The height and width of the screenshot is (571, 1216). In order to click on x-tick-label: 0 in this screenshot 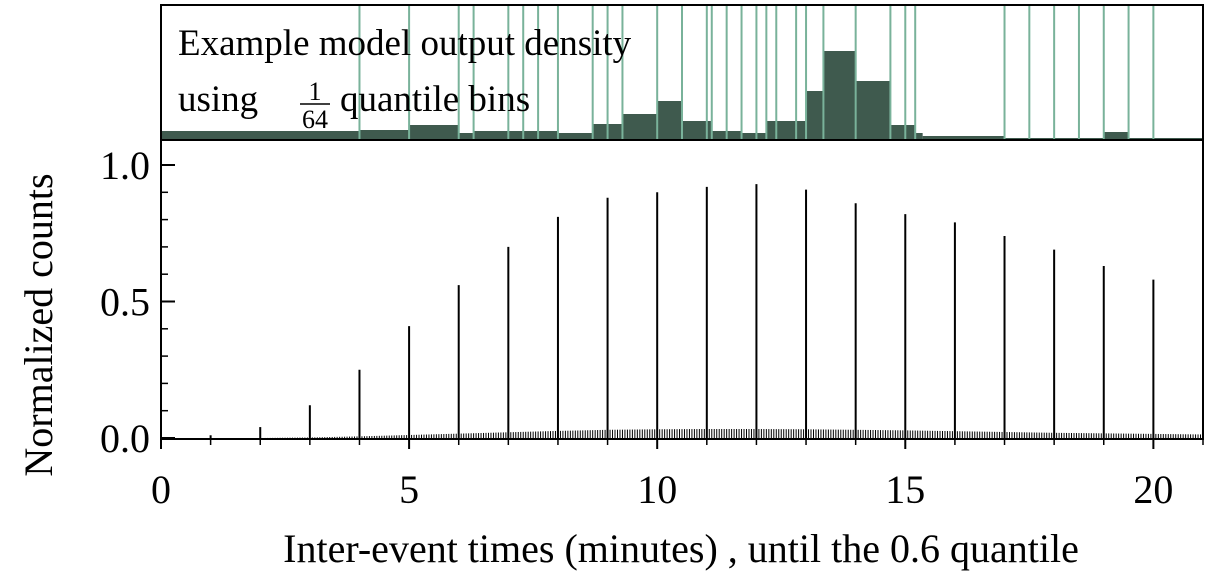, I will do `click(161, 489)`.